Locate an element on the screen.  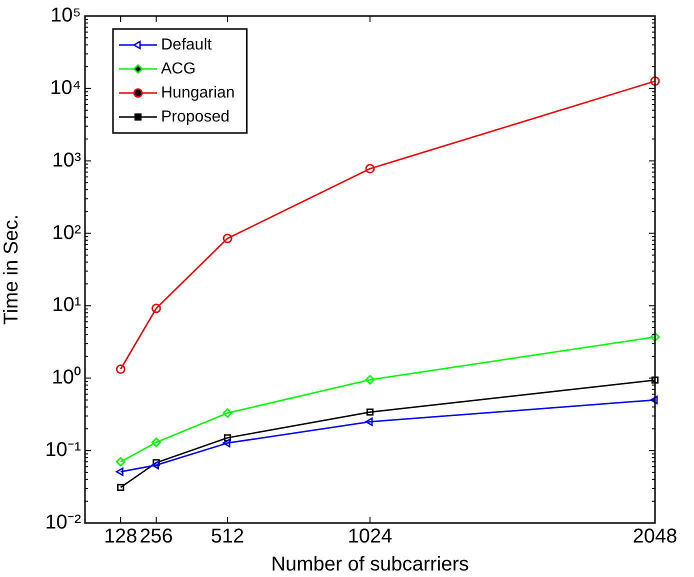
x-tick-label: 2048 is located at coordinates (655, 537).